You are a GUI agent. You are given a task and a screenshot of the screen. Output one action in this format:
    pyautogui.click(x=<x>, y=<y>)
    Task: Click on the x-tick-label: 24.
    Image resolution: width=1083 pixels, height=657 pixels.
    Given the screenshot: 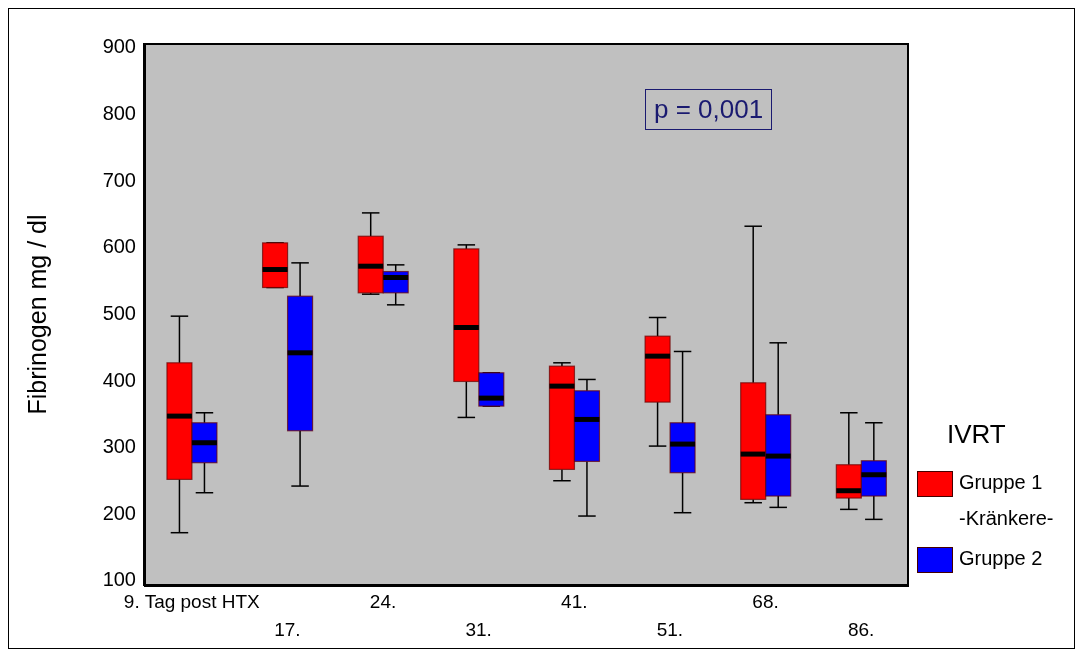 What is the action you would take?
    pyautogui.click(x=383, y=601)
    